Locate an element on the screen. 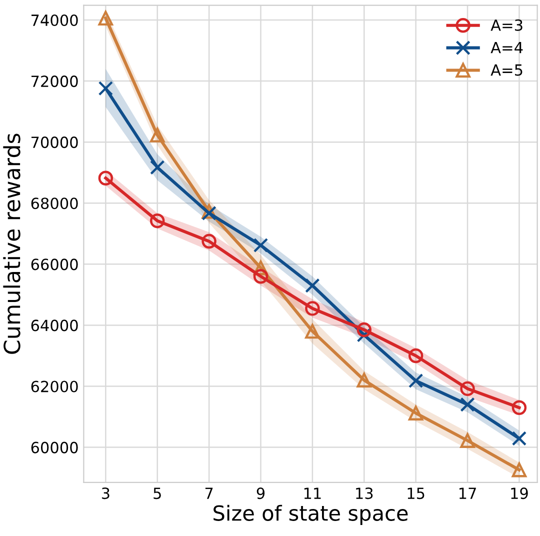 This screenshot has width=540, height=536. y-tick-label: 66000 is located at coordinates (54, 264).